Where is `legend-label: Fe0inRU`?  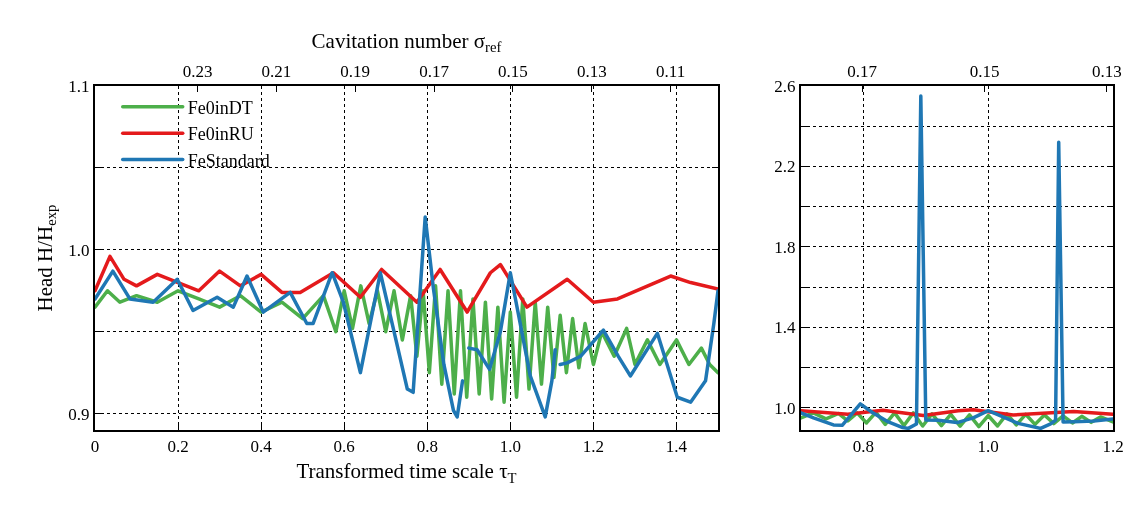 legend-label: Fe0inRU is located at coordinates (220, 134).